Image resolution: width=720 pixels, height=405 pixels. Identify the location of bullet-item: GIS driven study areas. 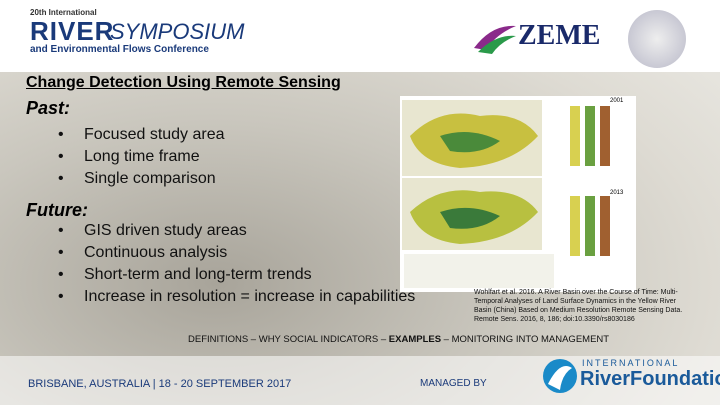
(220, 231).